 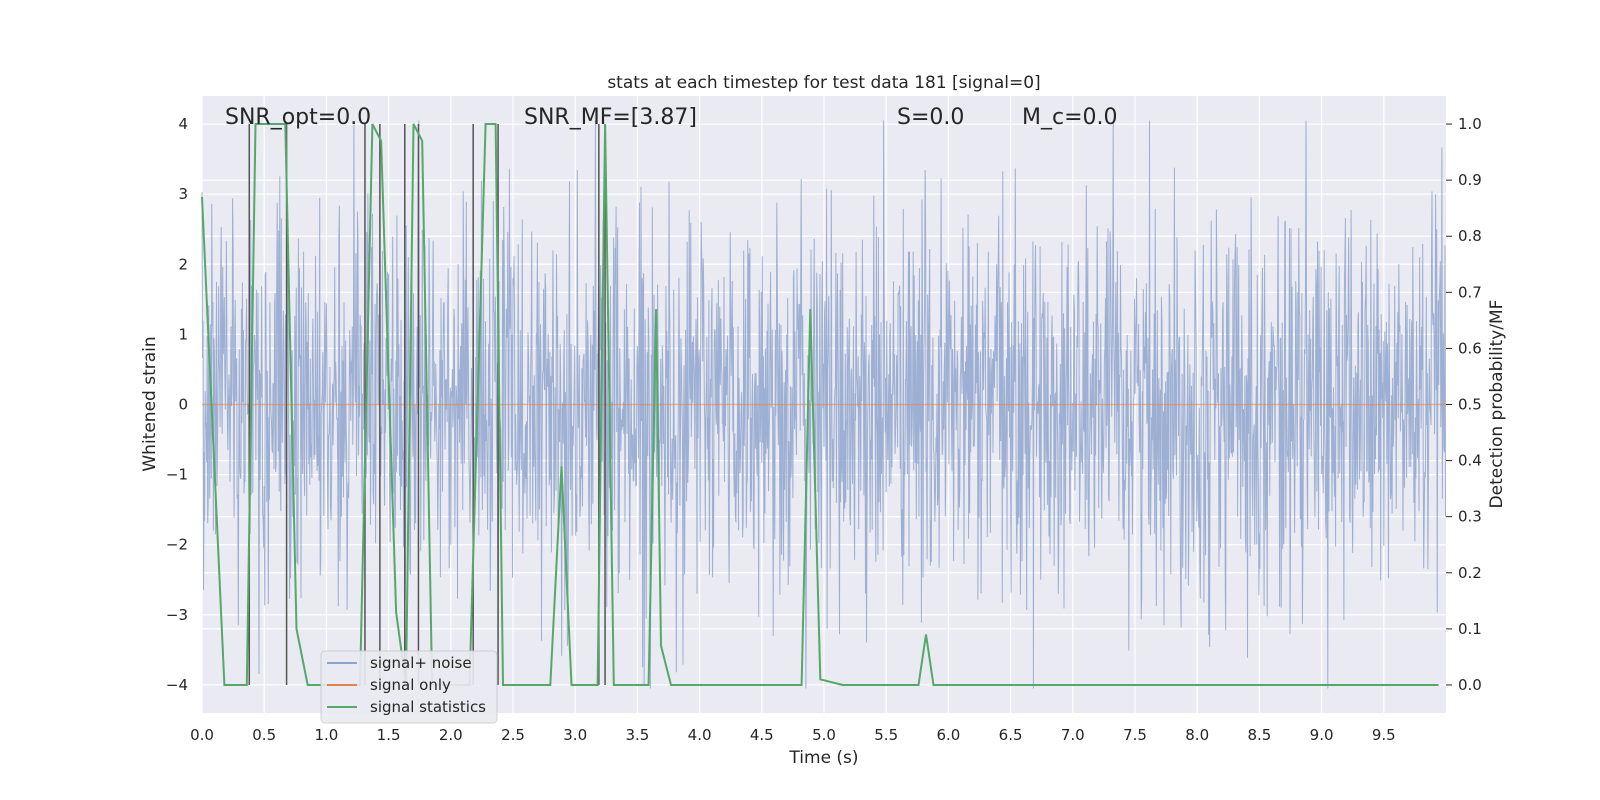 I want to click on y-axis-left-ticks: −4 −3 −2 −1 0 1 2 3 4, so click(x=177, y=404).